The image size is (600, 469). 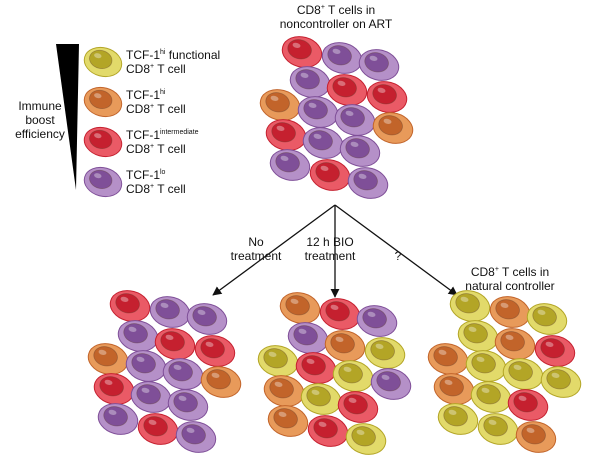 What do you see at coordinates (170, 69) in the screenshot?
I see `text-rest: T cell` at bounding box center [170, 69].